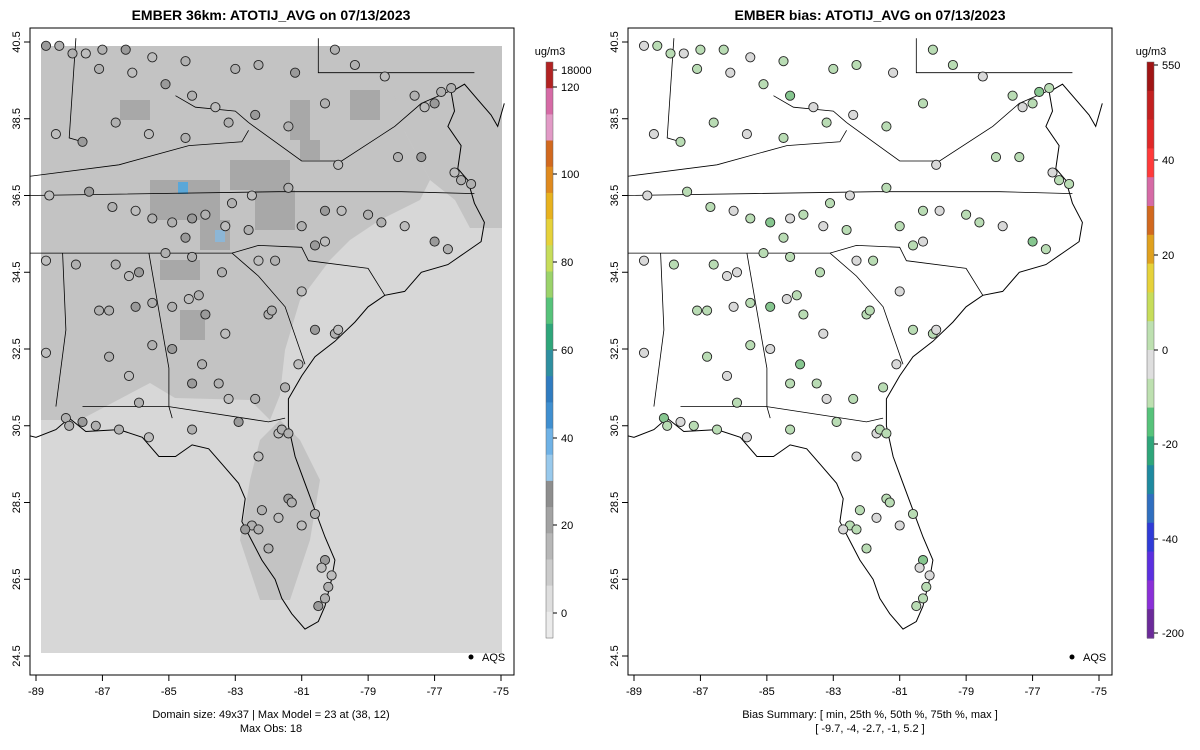 The width and height of the screenshot is (1200, 750). Describe the element at coordinates (615, 425) in the screenshot. I see `y-tick-label: 30.5` at that location.